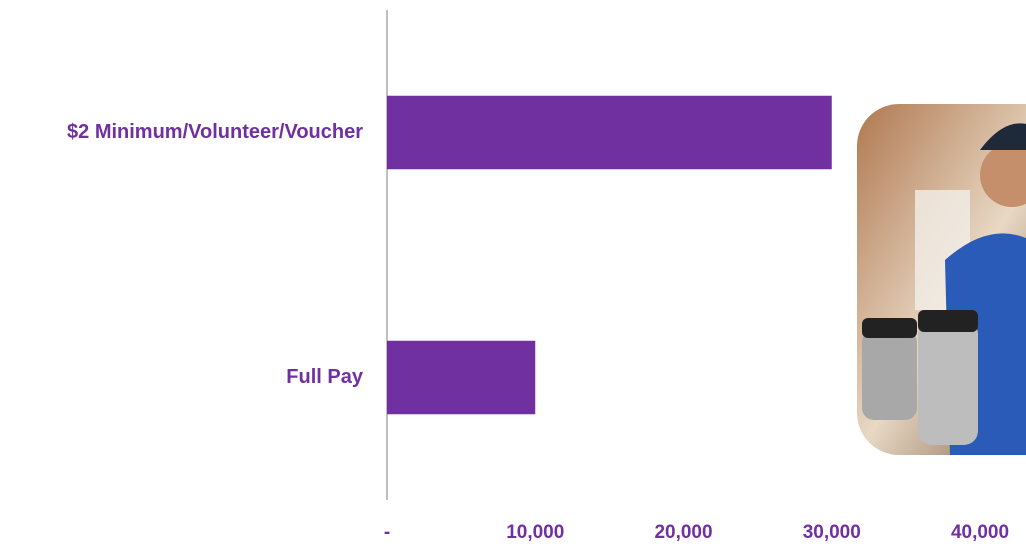  I want to click on x-tick-label: 20,000, so click(683, 532).